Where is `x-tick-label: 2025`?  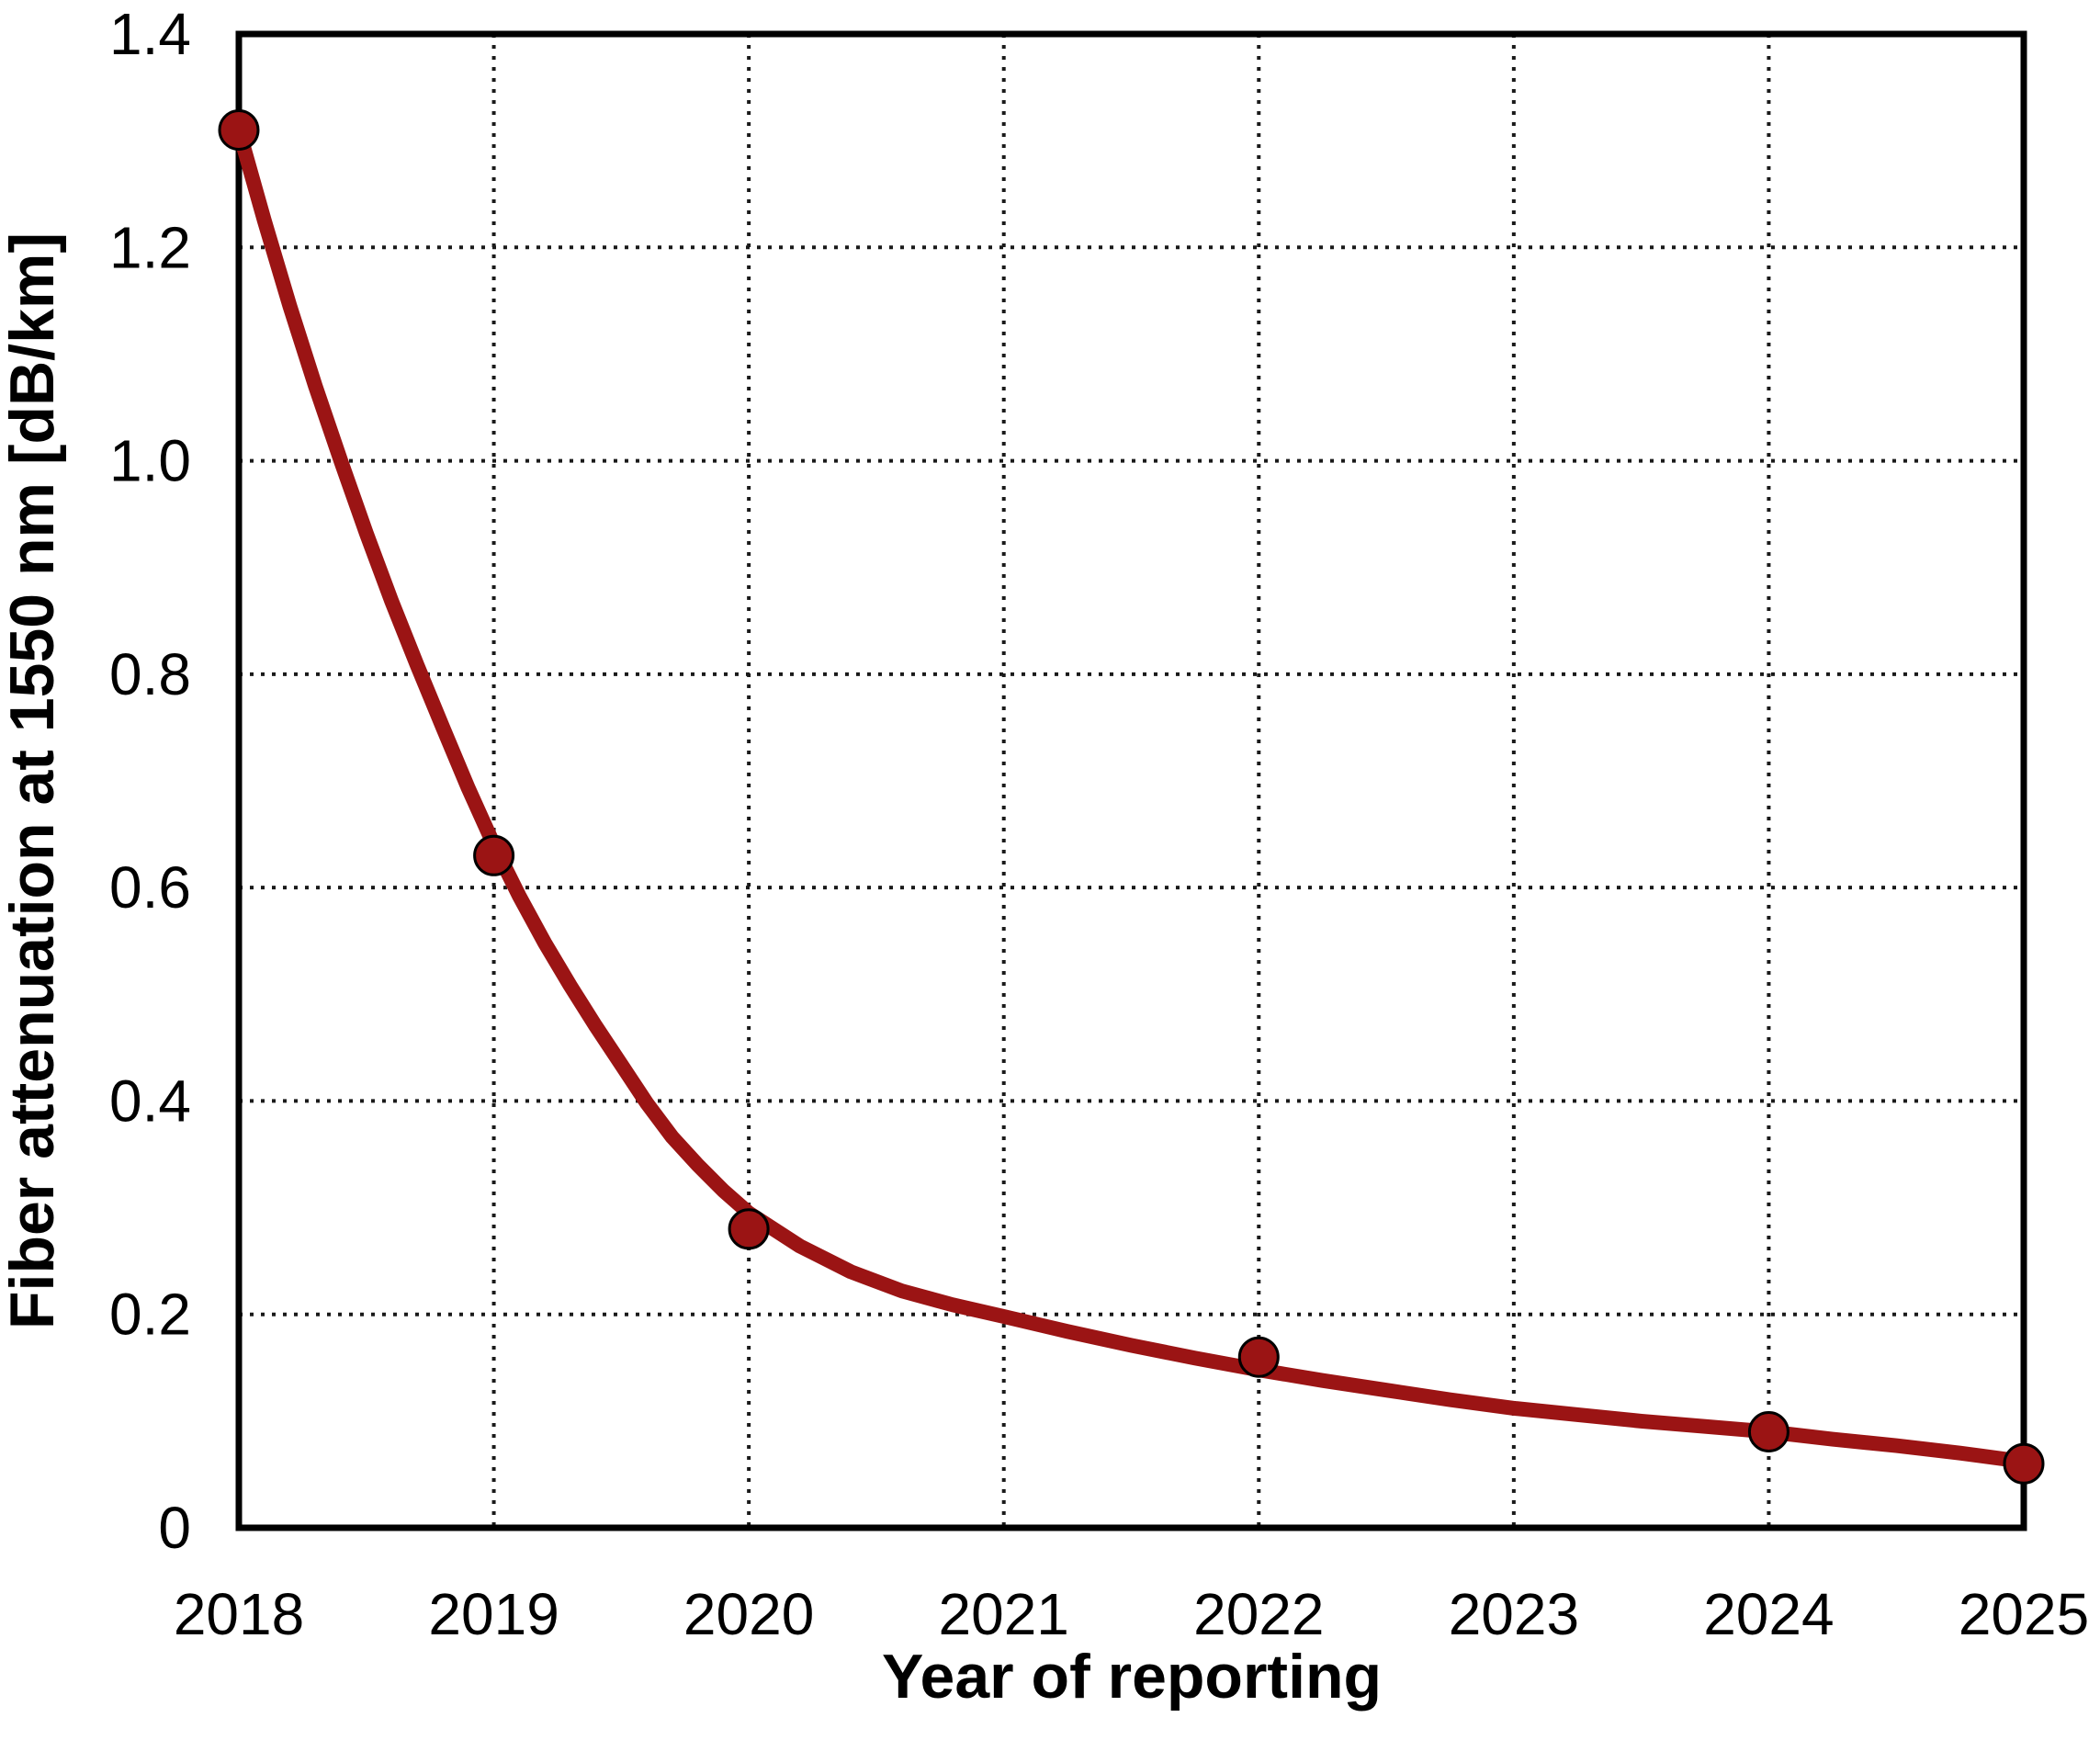
x-tick-label: 2025 is located at coordinates (2024, 1614).